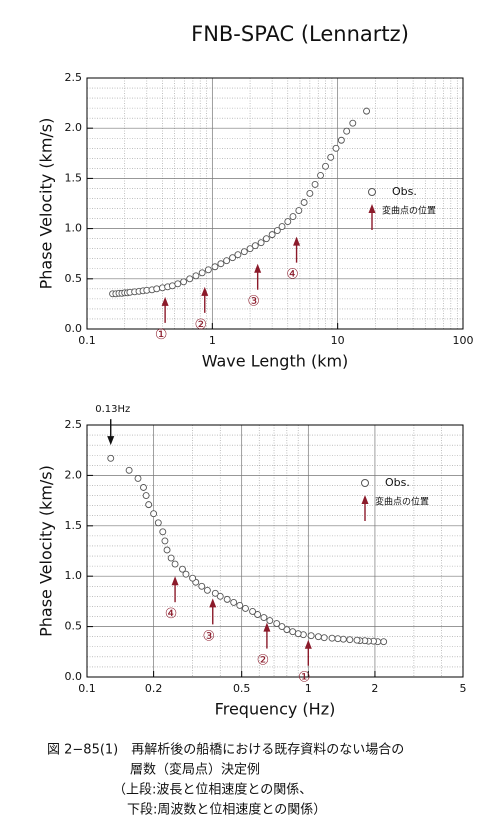 Image resolution: width=501 pixels, height=837 pixels. I want to click on x-tick-label: 5, so click(463, 688).